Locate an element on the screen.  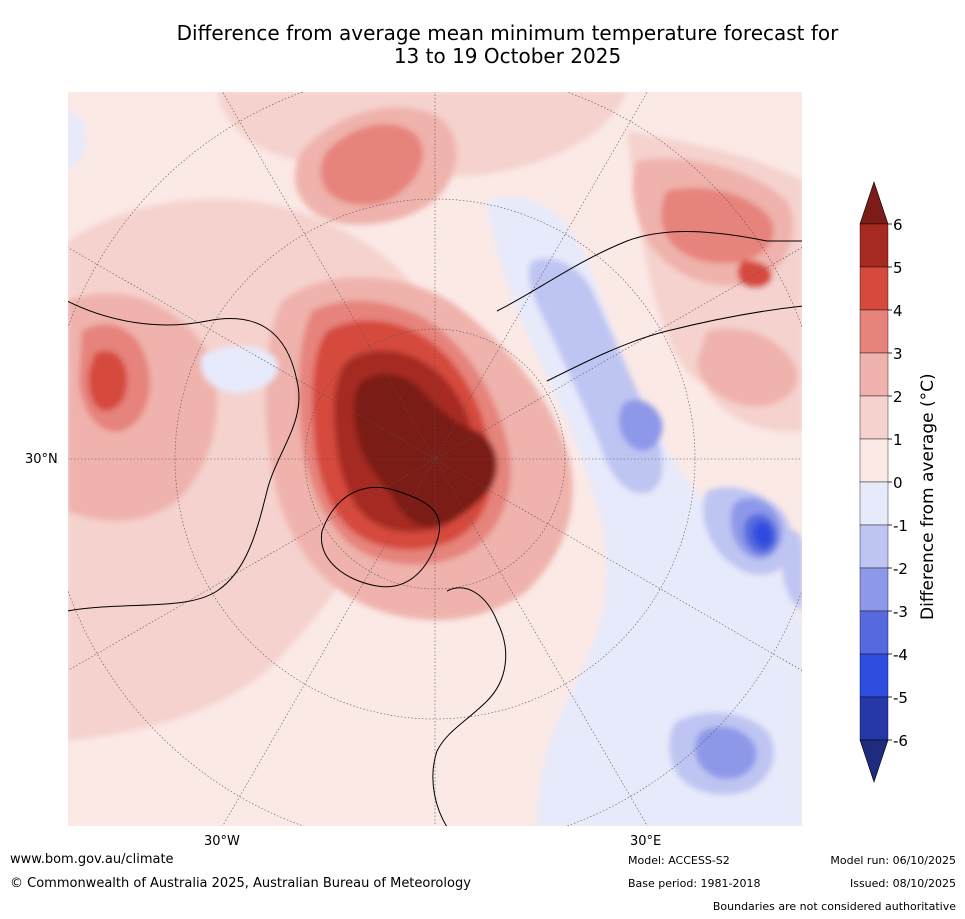
longitude-label-30e: 30°E is located at coordinates (646, 841).